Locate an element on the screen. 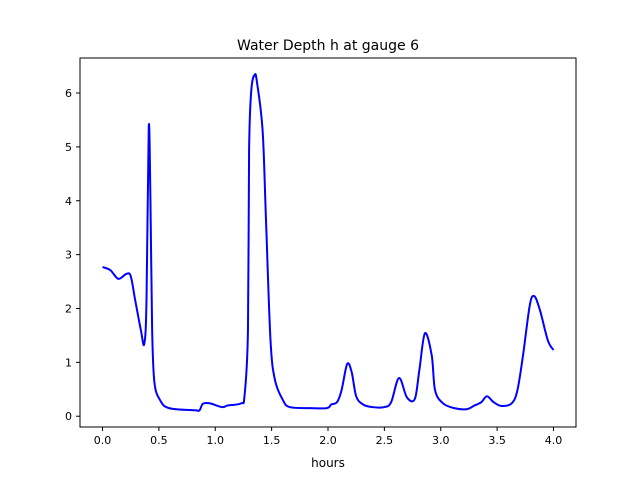  chart-title: Water Depth h at gauge 6 is located at coordinates (328, 46).